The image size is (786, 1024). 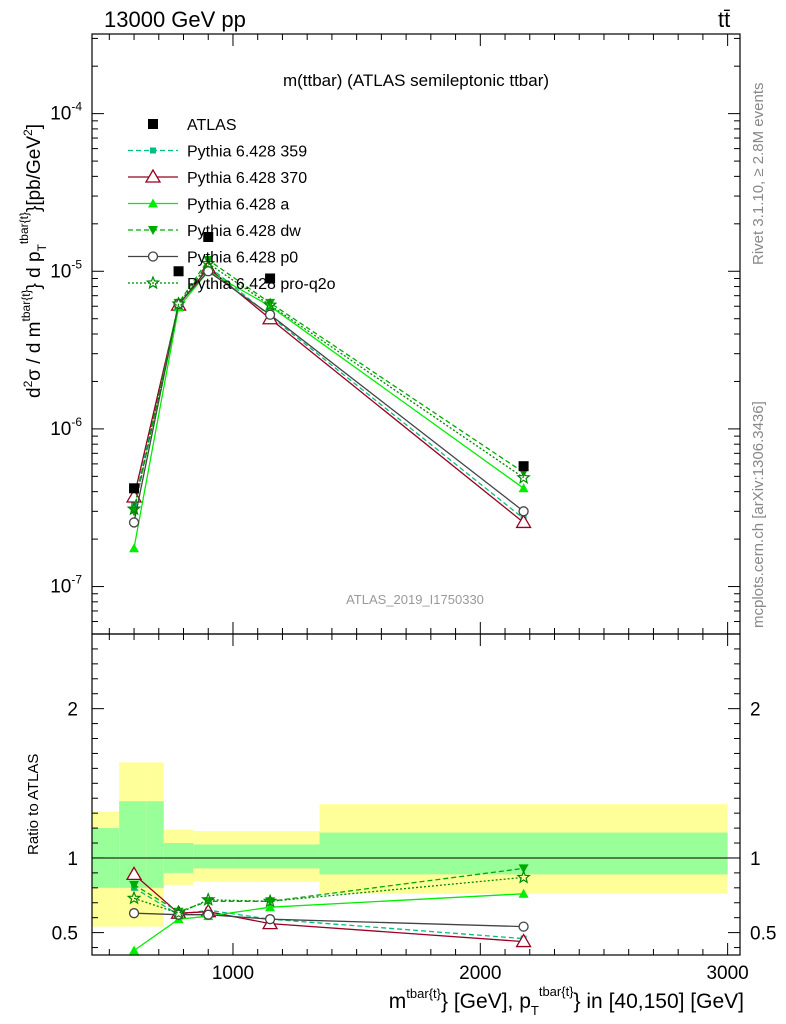 I want to click on legend-label: Pythia 6.428 dw, so click(x=244, y=231).